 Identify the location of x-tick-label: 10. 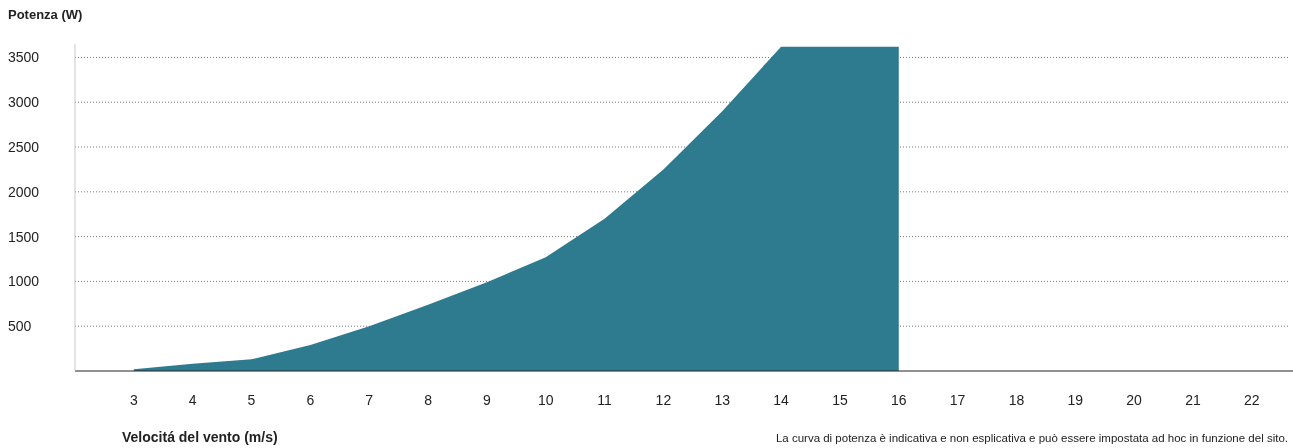
(545, 400).